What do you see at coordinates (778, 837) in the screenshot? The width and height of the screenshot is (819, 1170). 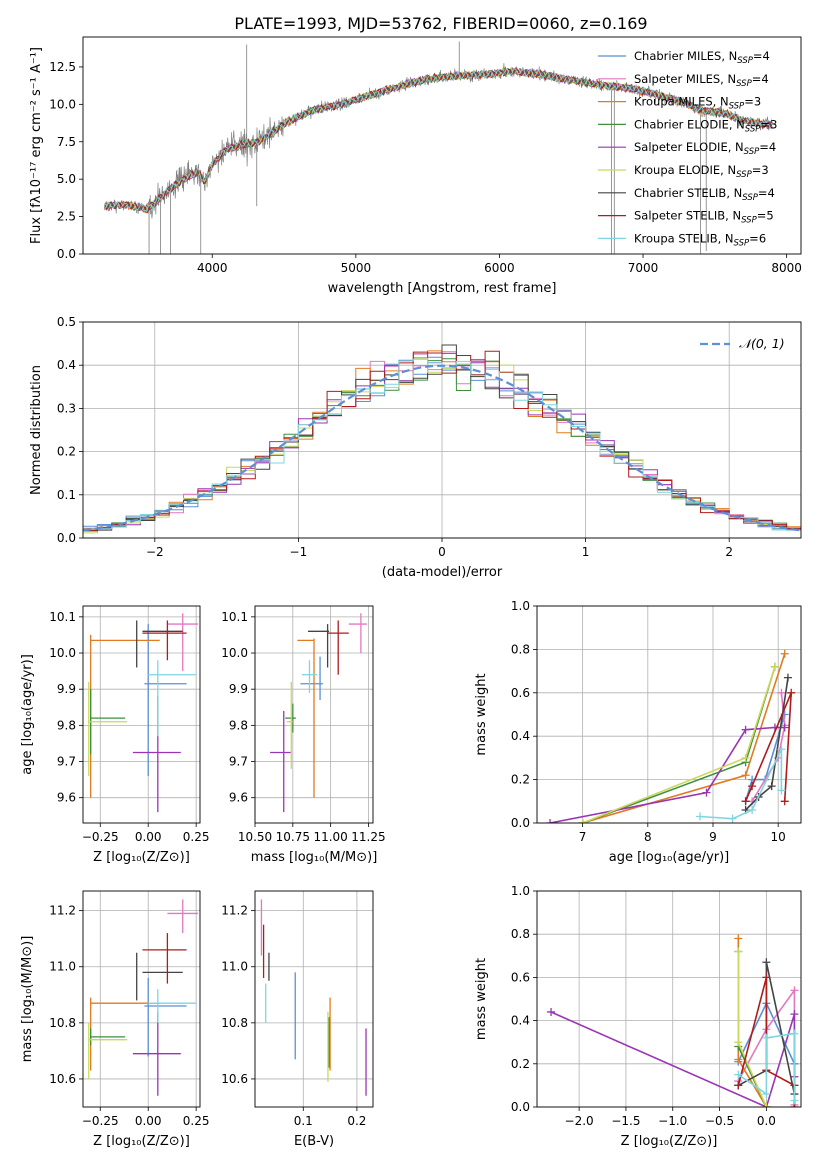 I see `massweight-age-xtick-label: 10` at bounding box center [778, 837].